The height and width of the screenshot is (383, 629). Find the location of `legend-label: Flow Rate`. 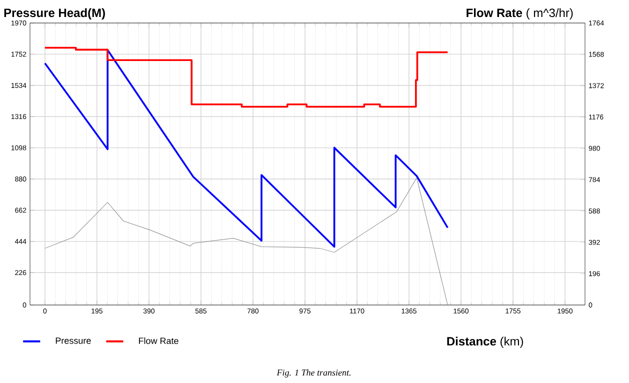

legend-label: Flow Rate is located at coordinates (158, 340).